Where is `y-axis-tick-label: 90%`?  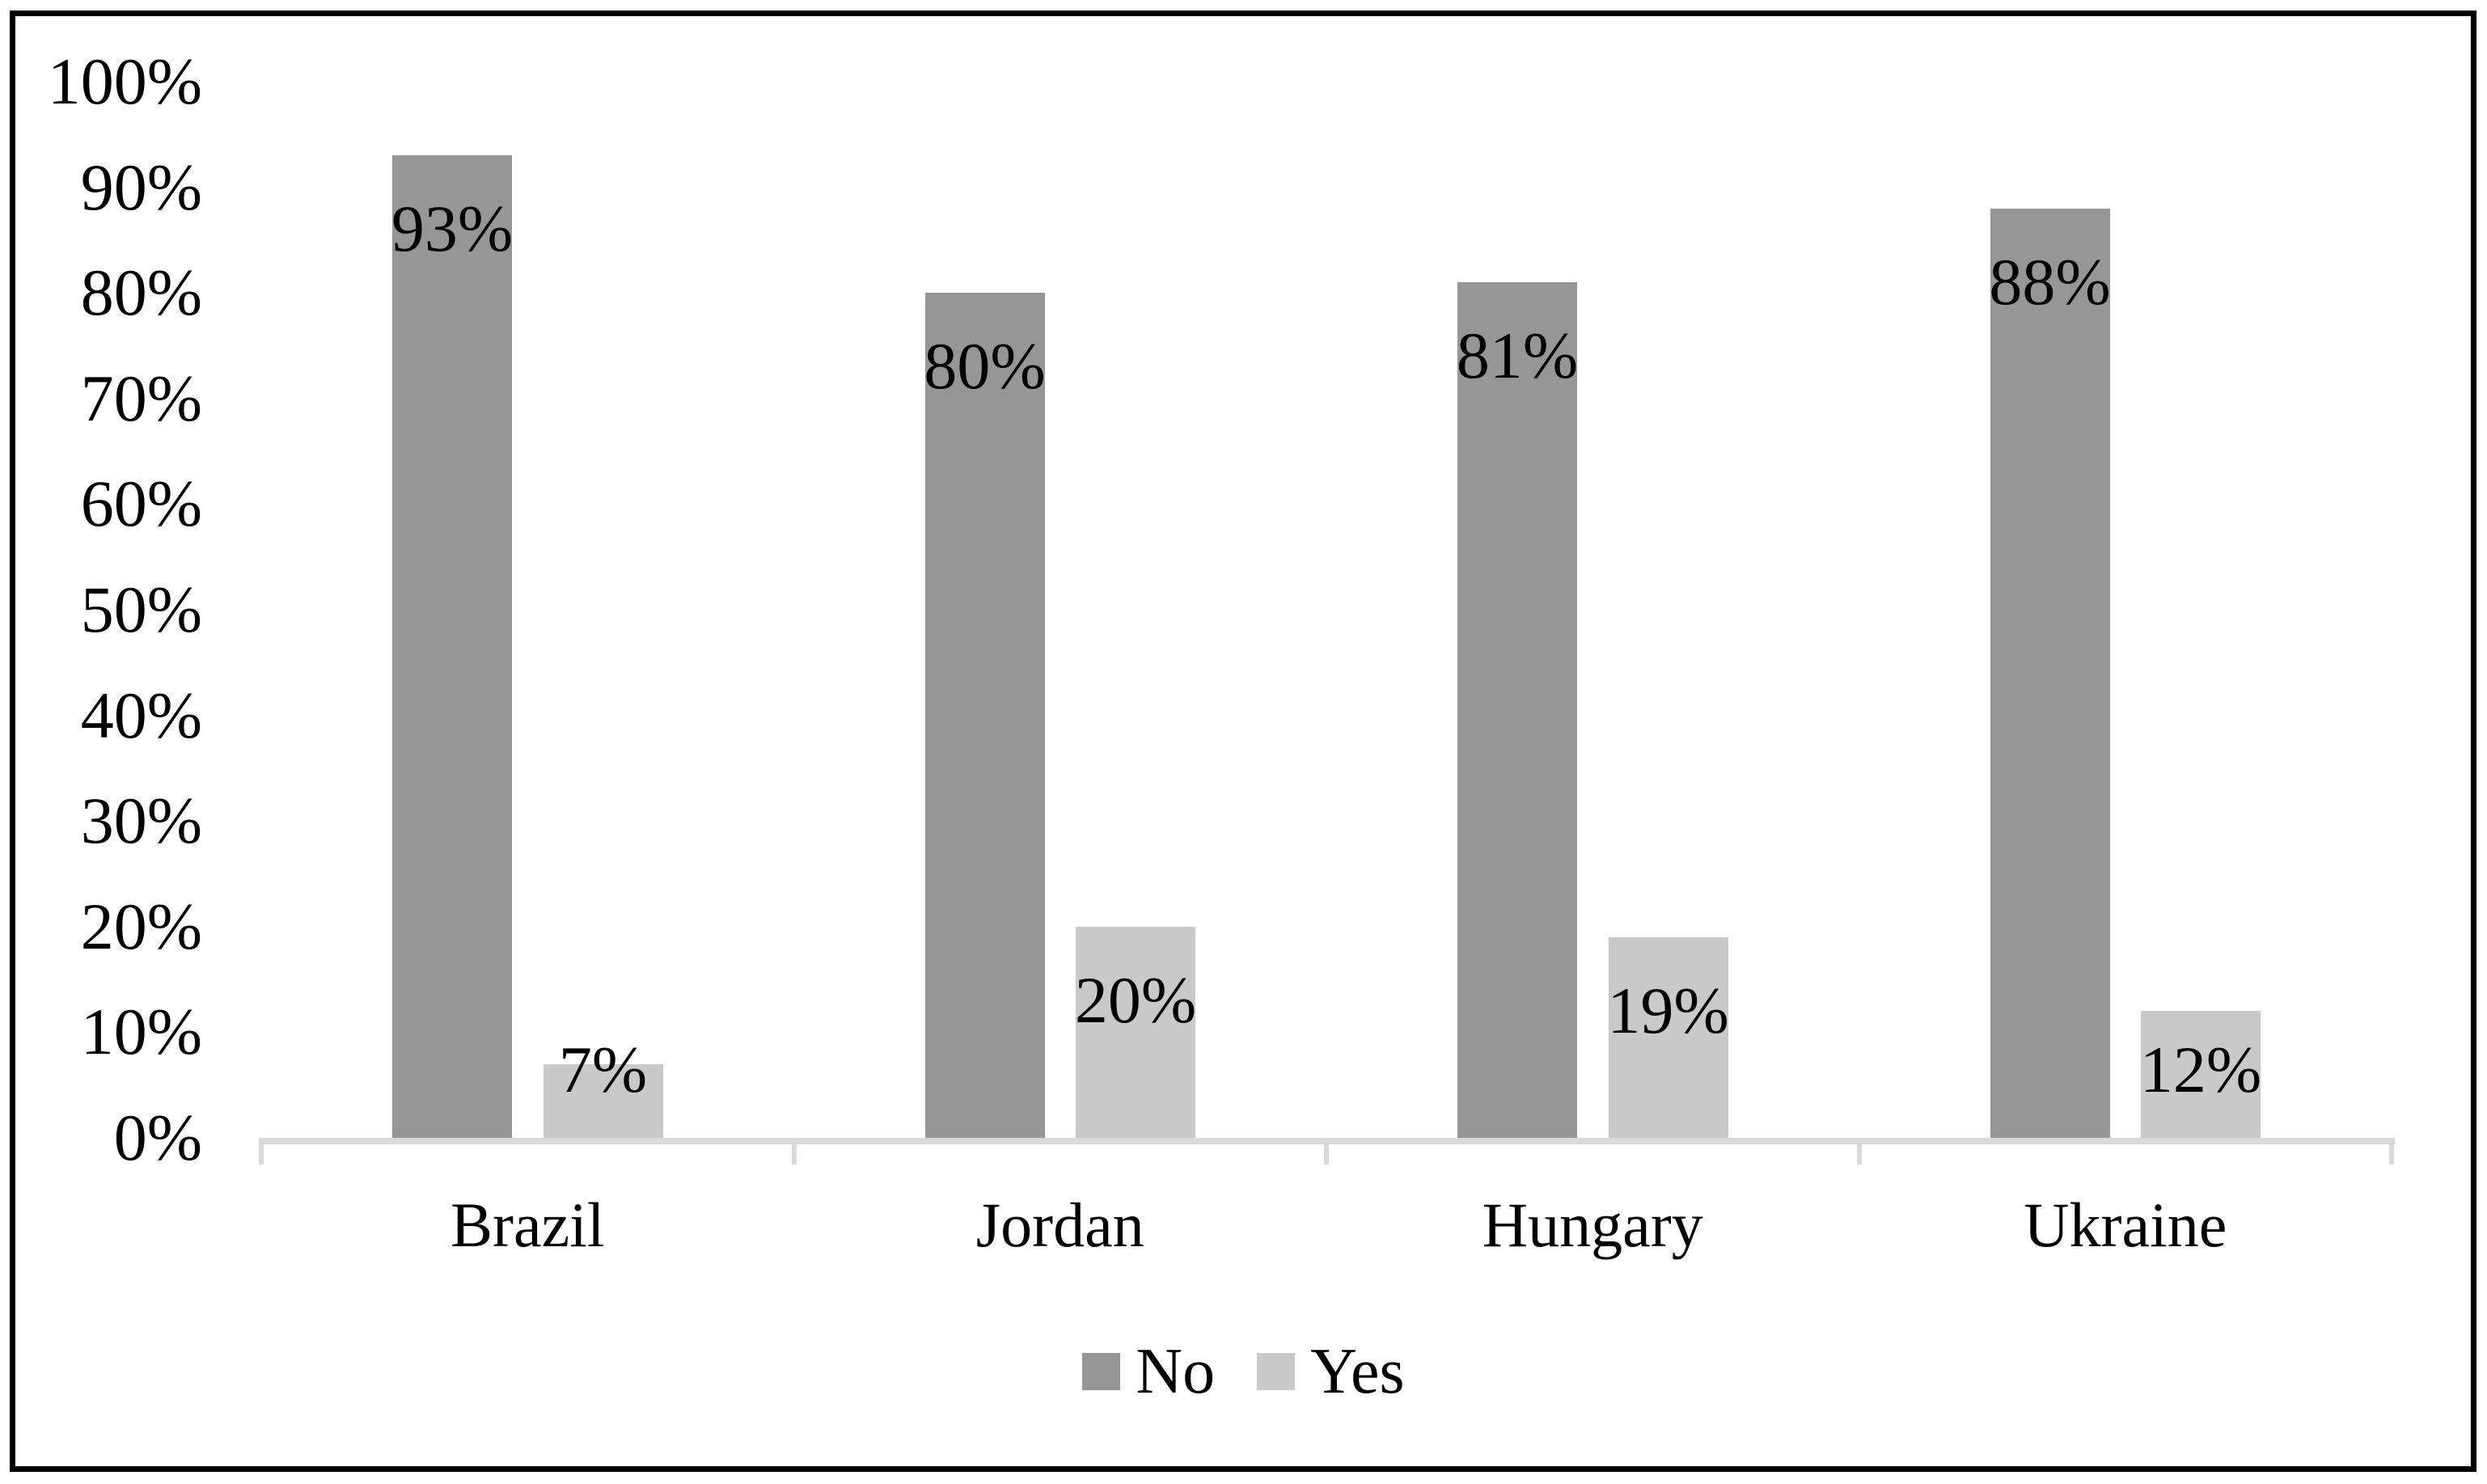 y-axis-tick-label: 90% is located at coordinates (141, 187).